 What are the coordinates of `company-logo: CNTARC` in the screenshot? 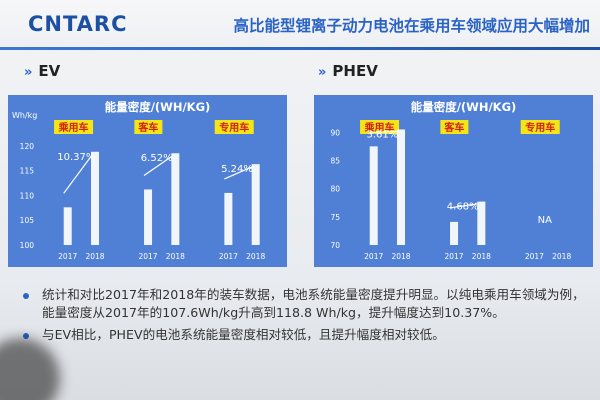 It's located at (78, 24).